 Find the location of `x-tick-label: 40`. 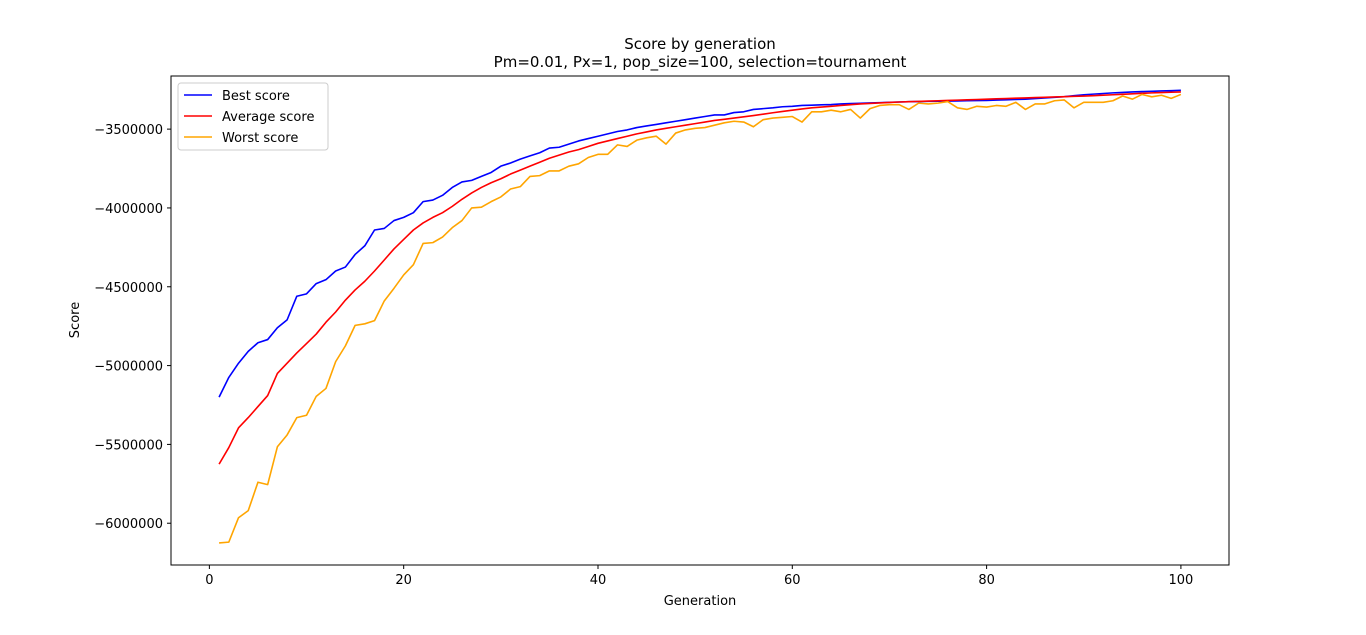

x-tick-label: 40 is located at coordinates (598, 580).